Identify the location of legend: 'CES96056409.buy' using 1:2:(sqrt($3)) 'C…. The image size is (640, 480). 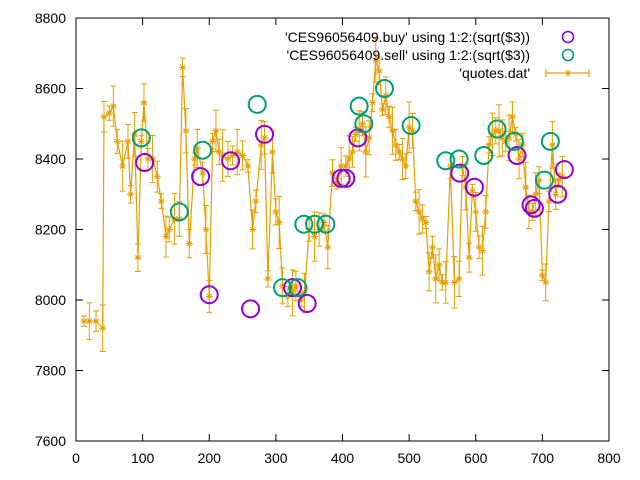
(437, 55).